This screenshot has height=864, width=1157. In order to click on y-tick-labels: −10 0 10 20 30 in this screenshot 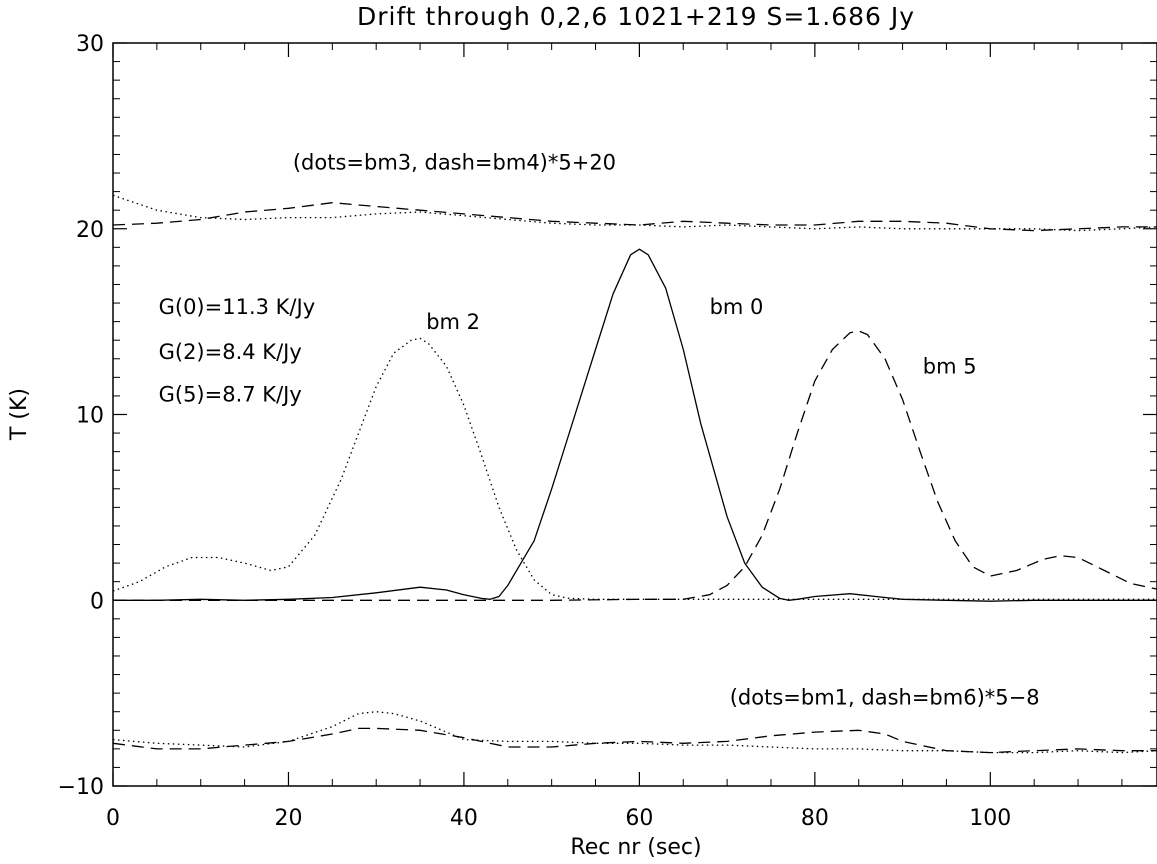, I will do `click(81, 416)`.